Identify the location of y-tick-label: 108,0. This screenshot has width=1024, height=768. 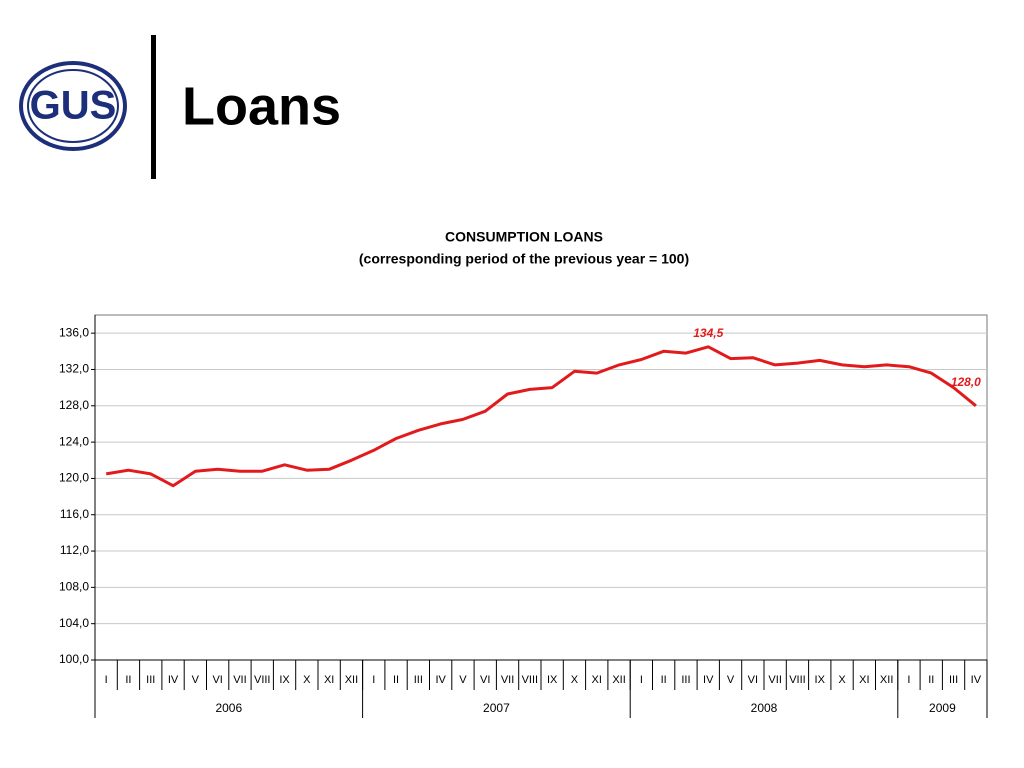
(74, 587).